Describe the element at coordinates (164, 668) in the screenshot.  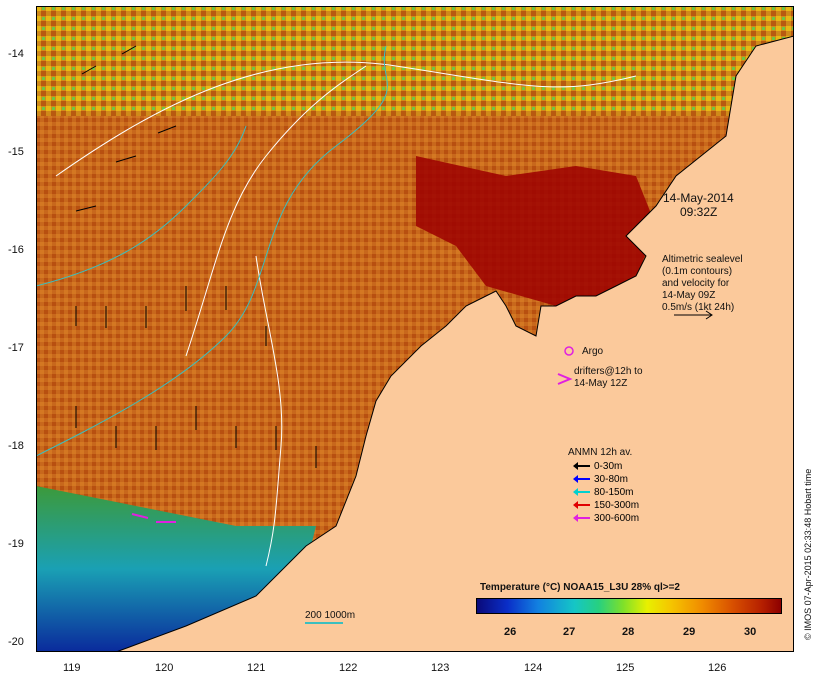
I see `lon-label: 120` at that location.